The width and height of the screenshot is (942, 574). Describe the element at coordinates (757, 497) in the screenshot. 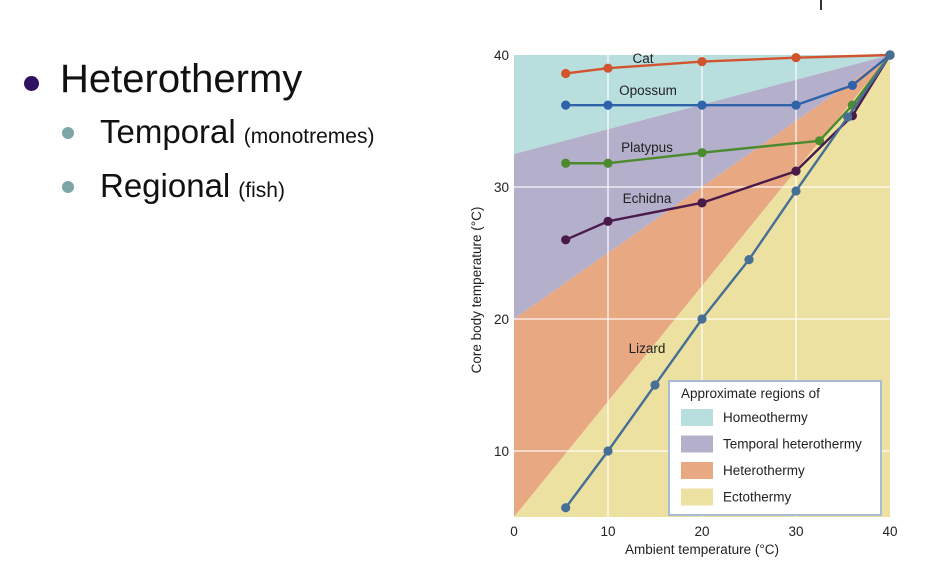

I see `legend-label: Ectothermy` at that location.